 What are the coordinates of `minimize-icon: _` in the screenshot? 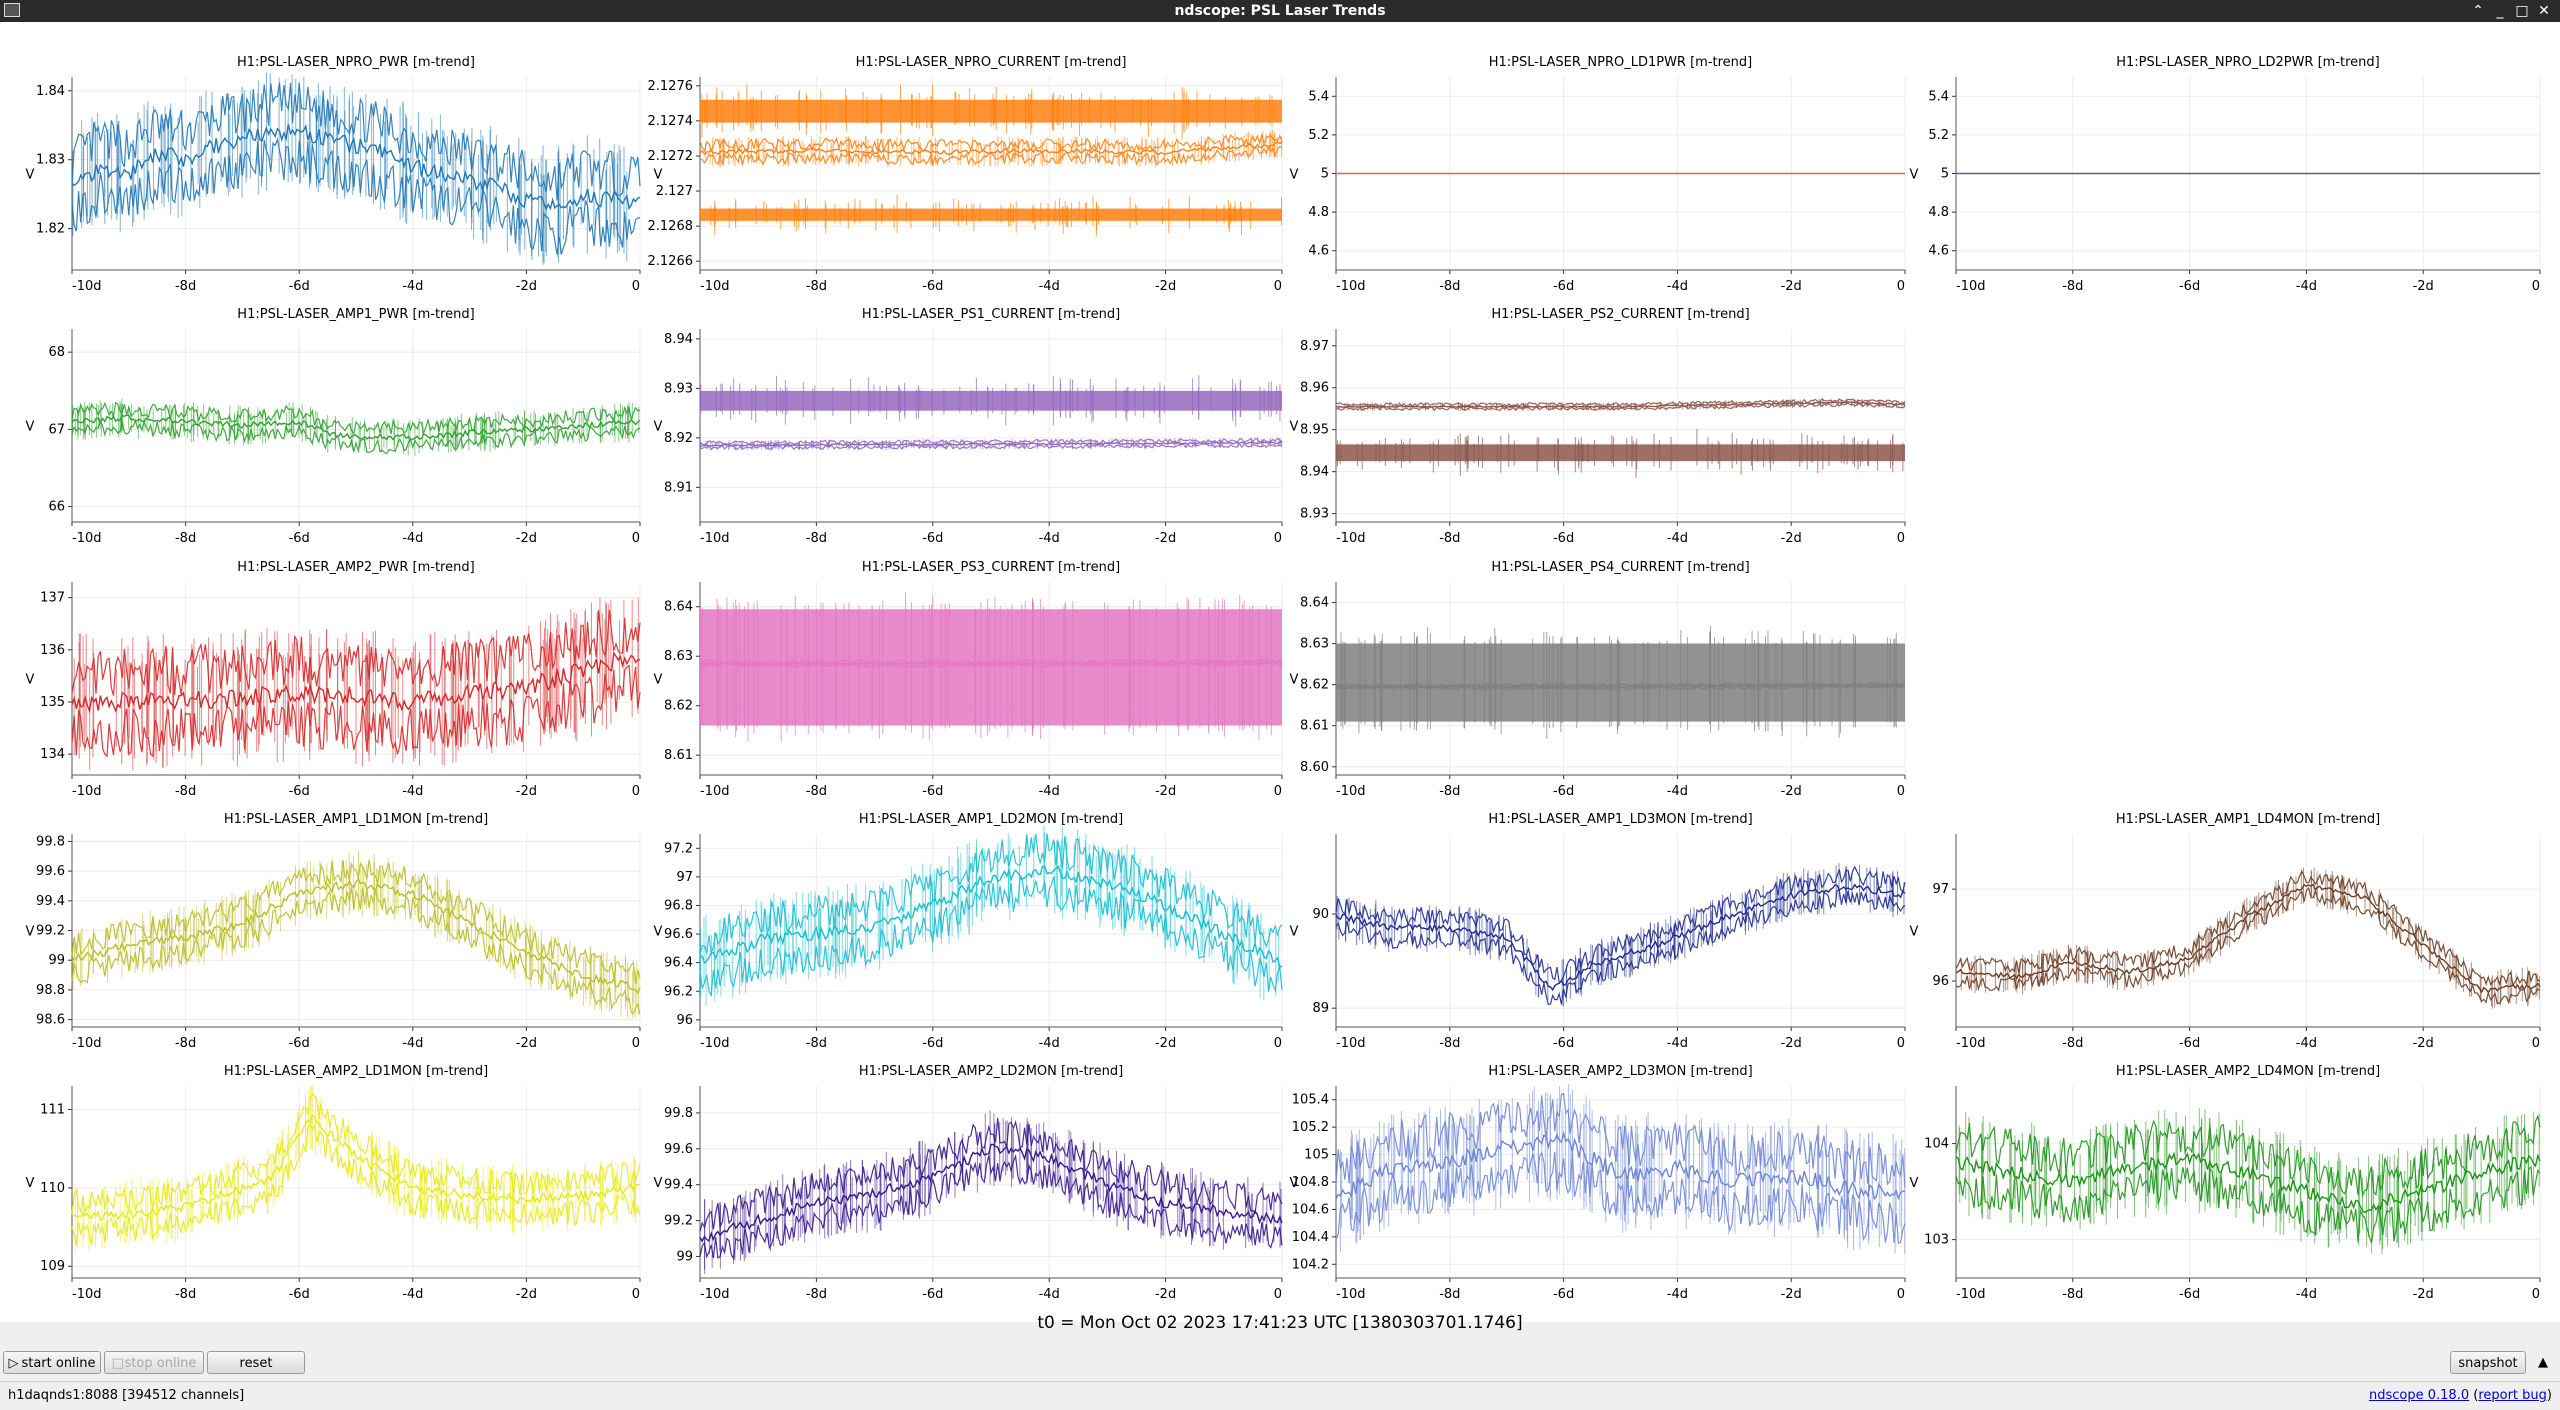 It's located at (2500, 11).